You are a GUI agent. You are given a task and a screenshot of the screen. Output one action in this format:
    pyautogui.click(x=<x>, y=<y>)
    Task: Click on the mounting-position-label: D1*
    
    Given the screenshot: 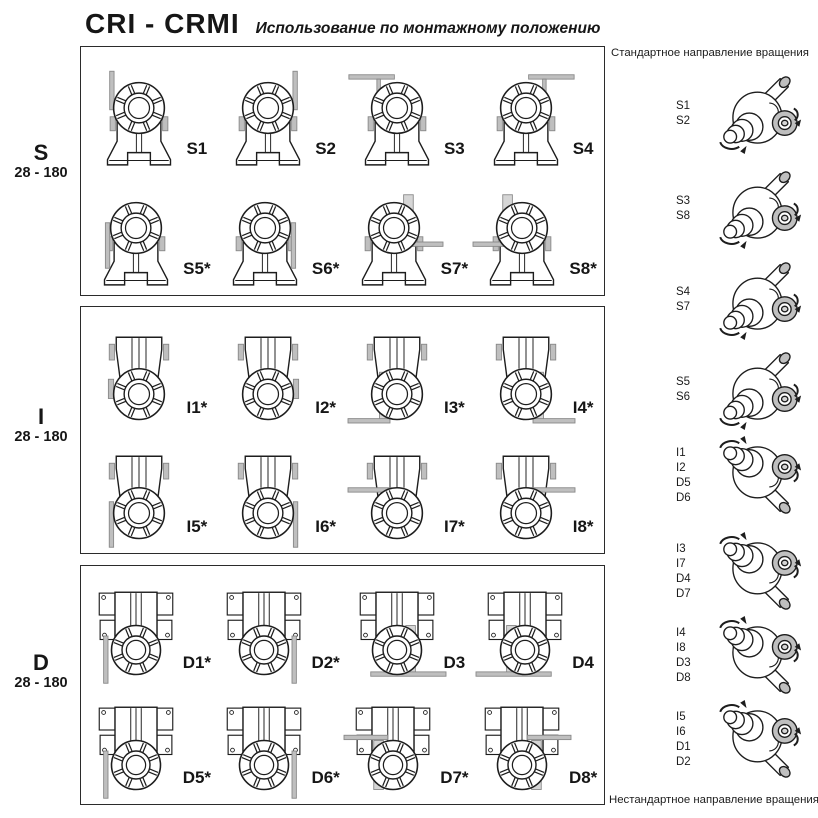 What is the action you would take?
    pyautogui.click(x=197, y=662)
    